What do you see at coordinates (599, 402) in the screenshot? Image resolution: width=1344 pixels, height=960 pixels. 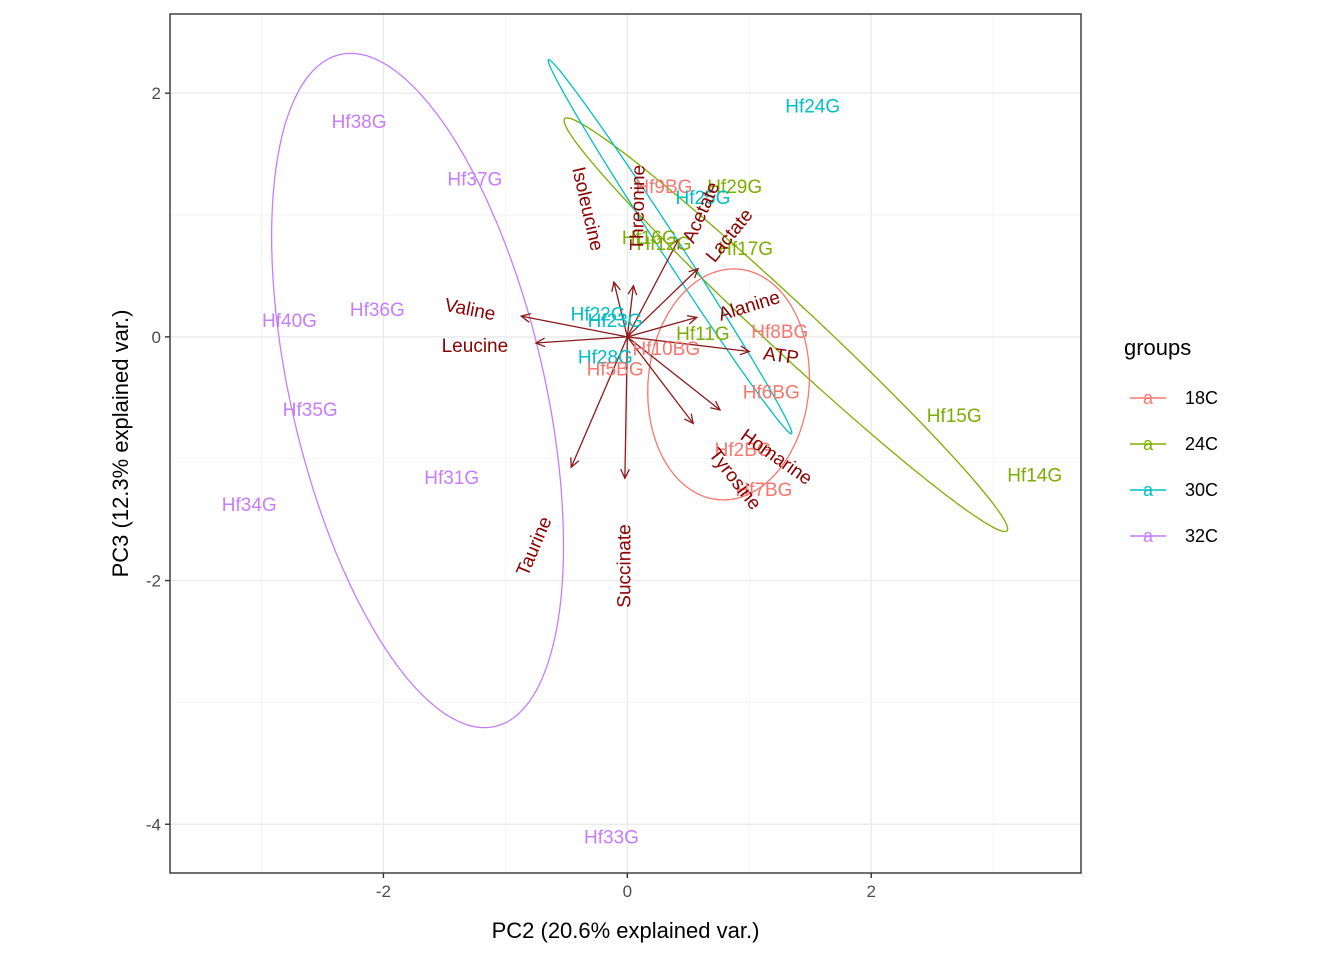 I see `arrow-taurine` at bounding box center [599, 402].